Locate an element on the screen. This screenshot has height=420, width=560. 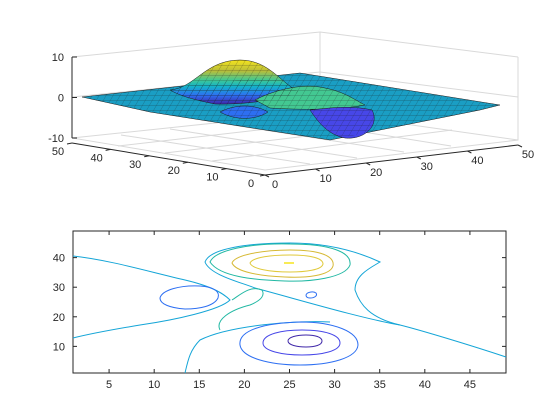
contour-y-tick-label: 10 is located at coordinates (59, 347).